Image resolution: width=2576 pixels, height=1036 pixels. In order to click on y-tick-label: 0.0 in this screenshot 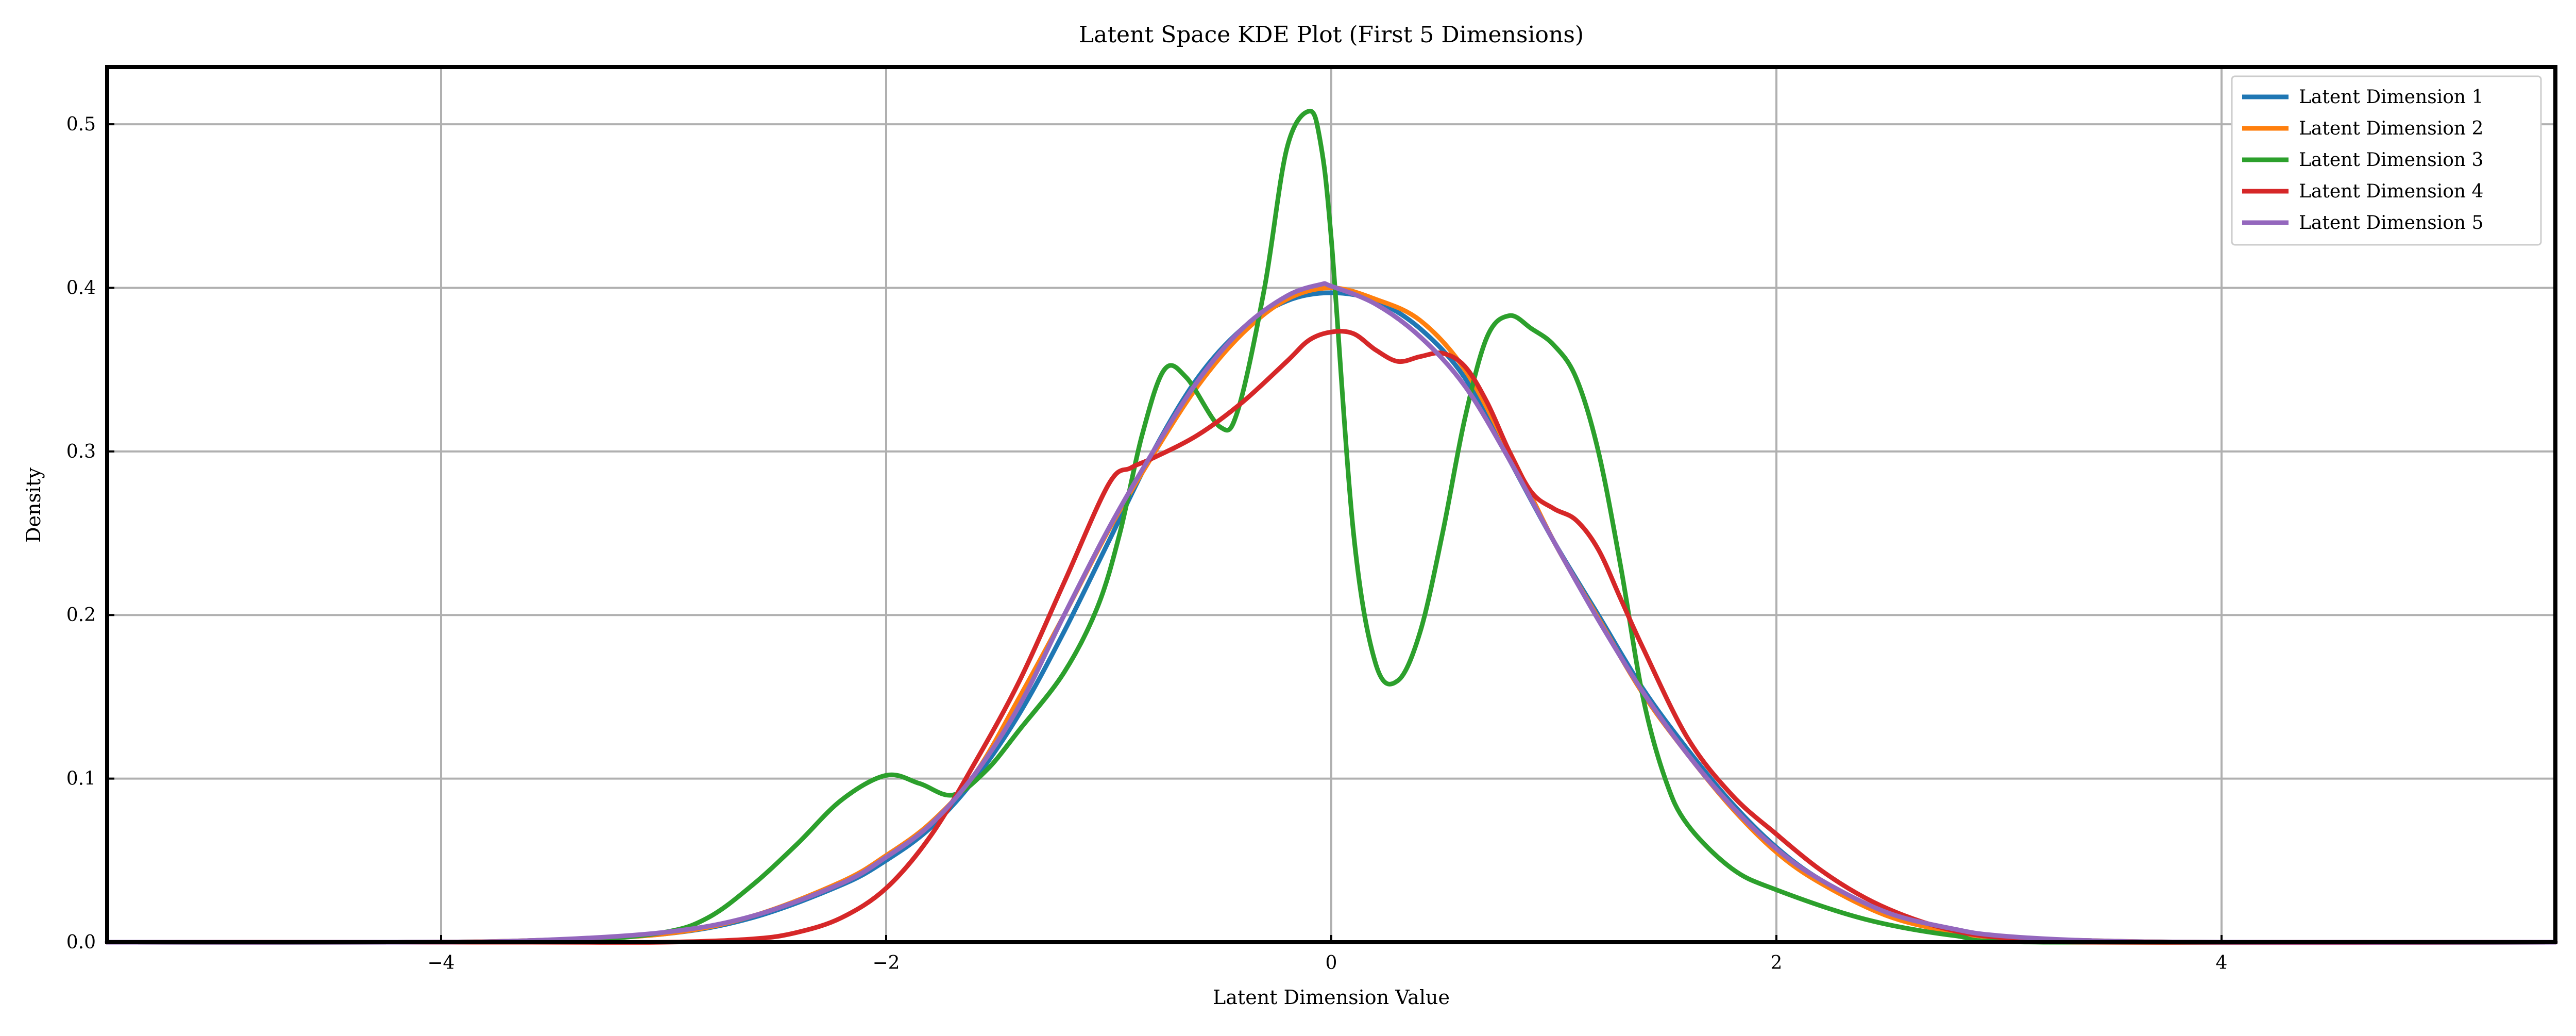, I will do `click(81, 942)`.